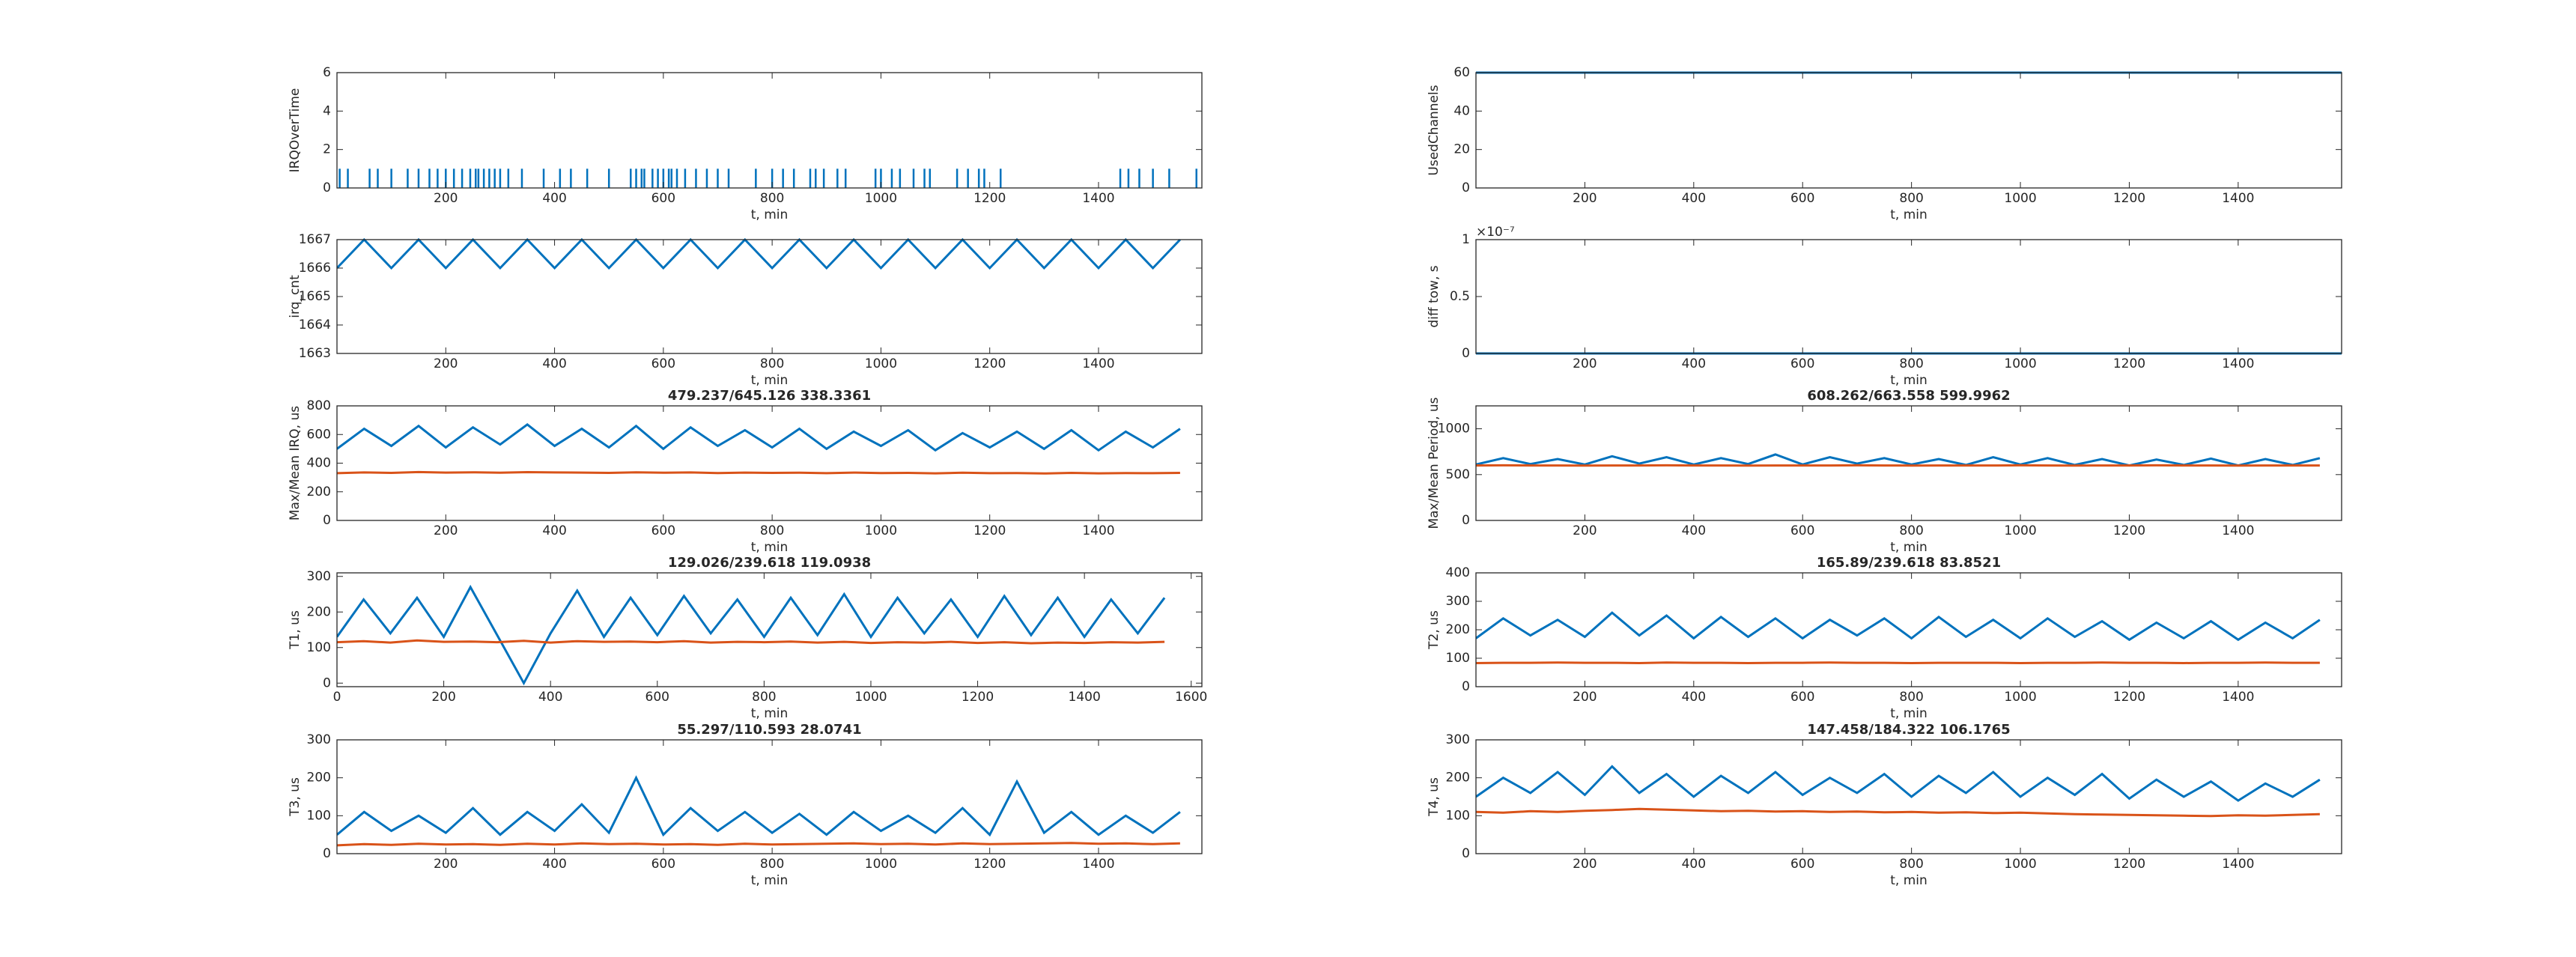 This screenshot has height=957, width=2576. Describe the element at coordinates (1466, 240) in the screenshot. I see `y-tick-label: 1` at that location.